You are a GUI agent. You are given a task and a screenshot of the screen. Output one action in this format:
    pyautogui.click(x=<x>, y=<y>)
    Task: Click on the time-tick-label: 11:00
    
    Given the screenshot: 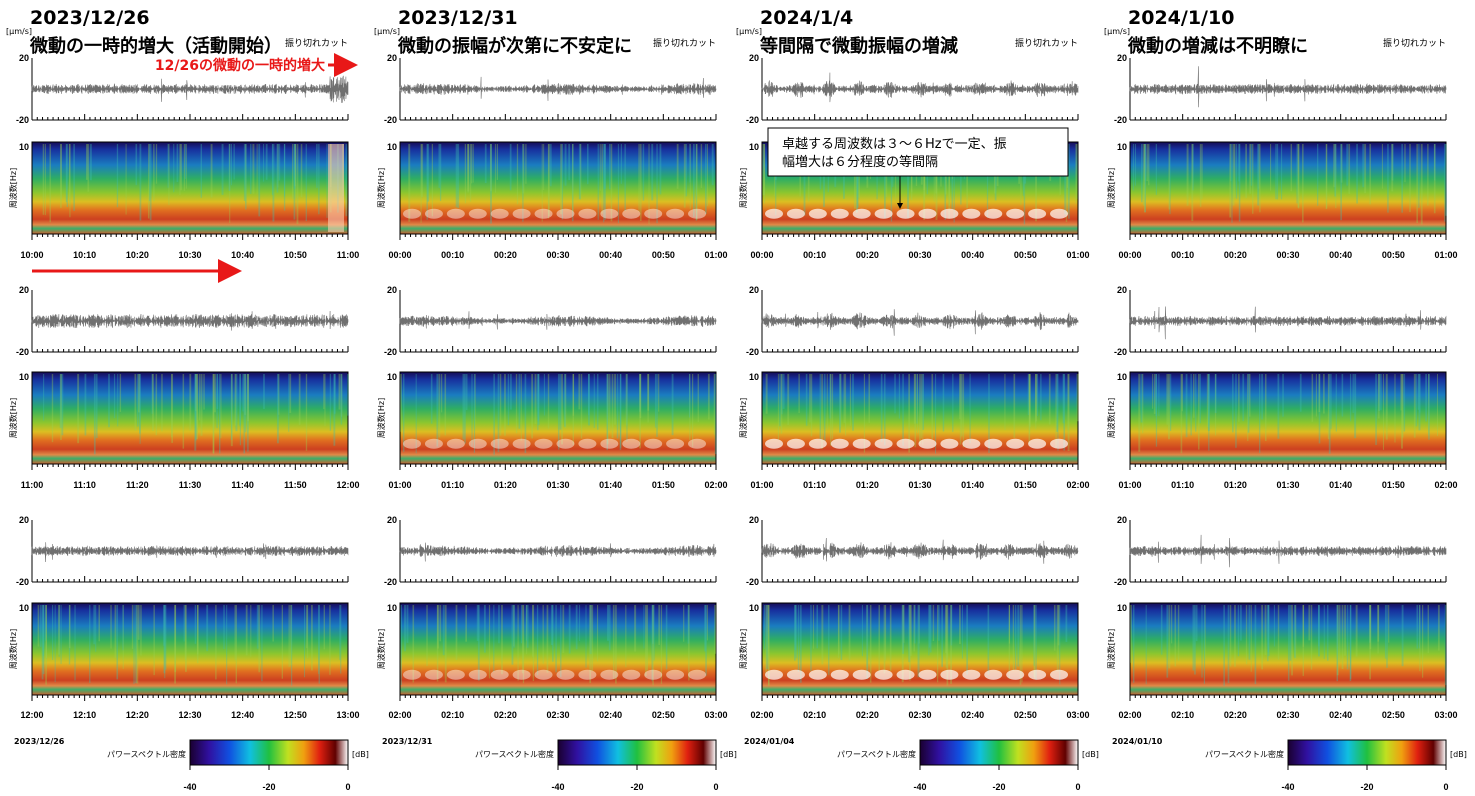 What is the action you would take?
    pyautogui.click(x=32, y=485)
    